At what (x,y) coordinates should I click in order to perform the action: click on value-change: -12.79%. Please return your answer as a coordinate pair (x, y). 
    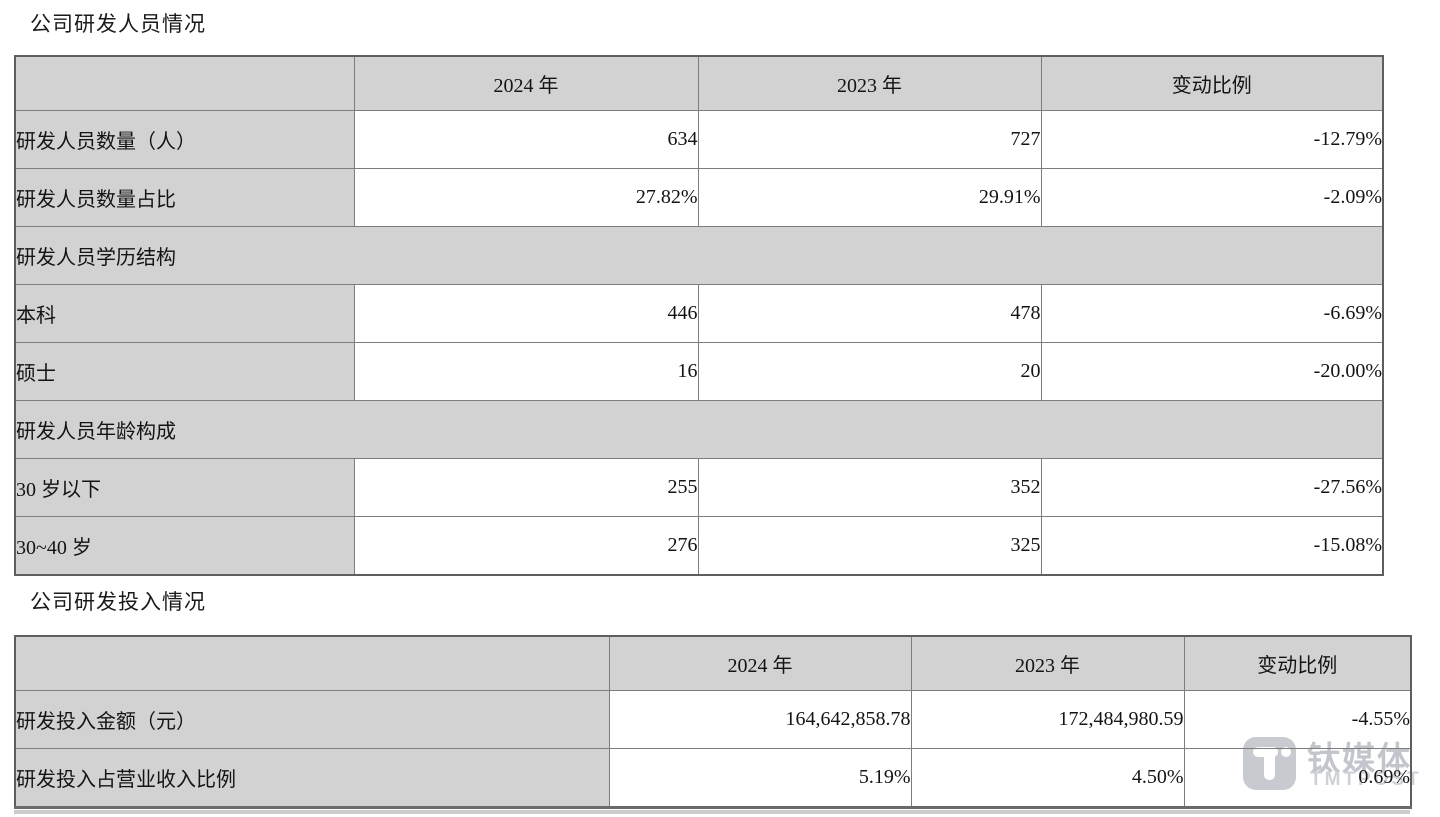
    Looking at the image, I should click on (1212, 139).